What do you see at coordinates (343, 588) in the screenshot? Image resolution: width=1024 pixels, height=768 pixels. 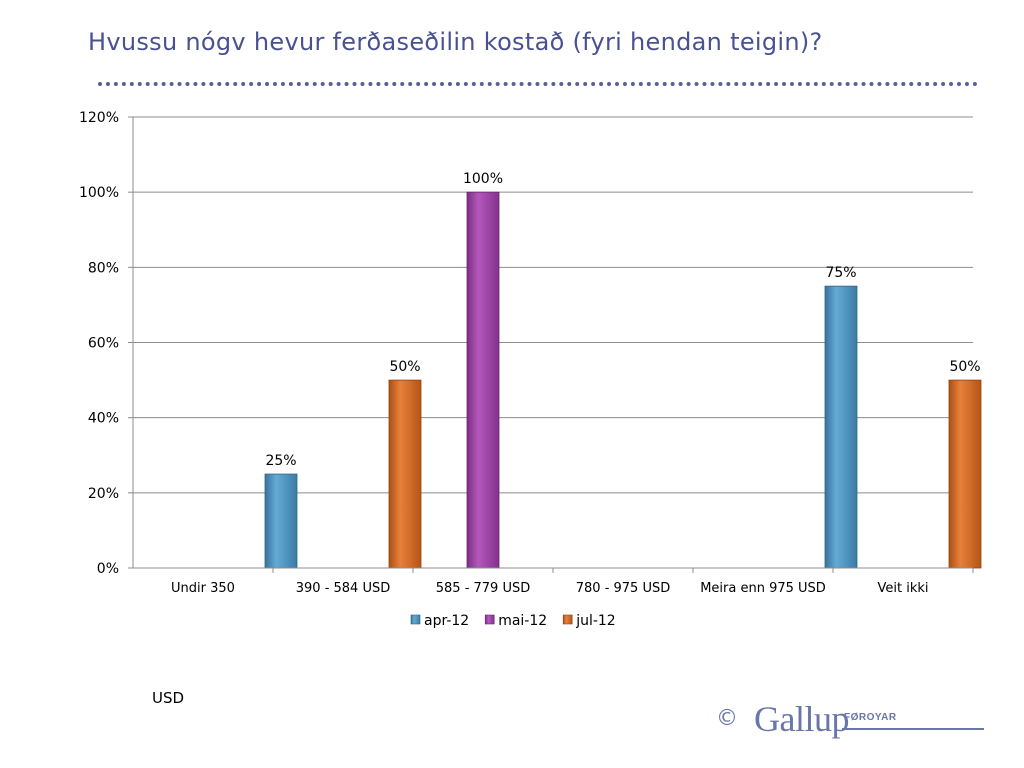 I see `x-tick-label: 390 - 584 USD` at bounding box center [343, 588].